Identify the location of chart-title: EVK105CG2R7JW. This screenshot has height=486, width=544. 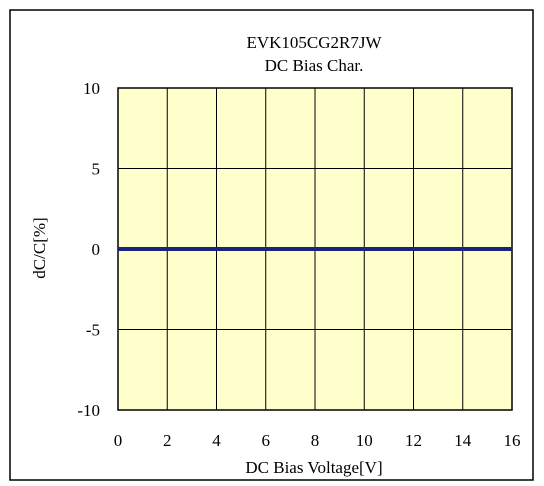
(314, 42).